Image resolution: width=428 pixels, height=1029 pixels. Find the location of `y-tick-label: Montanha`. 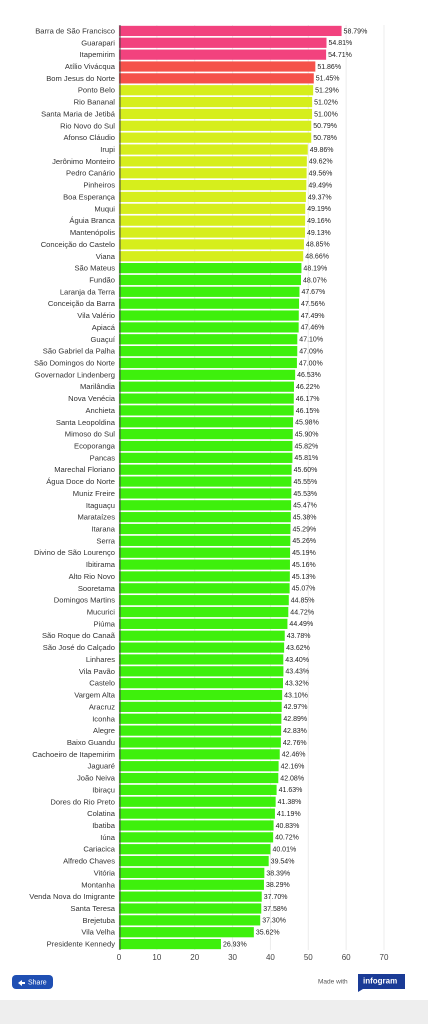

y-tick-label: Montanha is located at coordinates (98, 884).